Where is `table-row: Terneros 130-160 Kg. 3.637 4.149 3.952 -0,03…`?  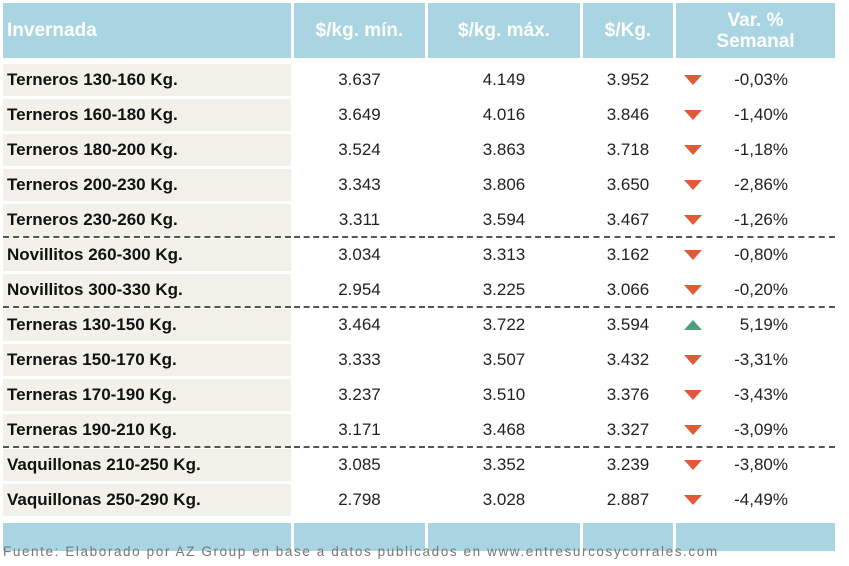 table-row: Terneros 130-160 Kg. 3.637 4.149 3.952 -0,03… is located at coordinates (424, 81).